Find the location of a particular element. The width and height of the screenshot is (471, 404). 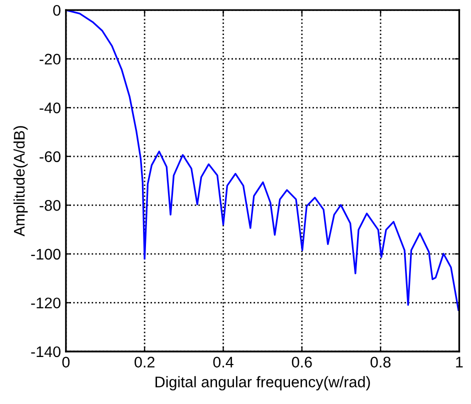

y-tick-label: -120 is located at coordinates (45, 303).